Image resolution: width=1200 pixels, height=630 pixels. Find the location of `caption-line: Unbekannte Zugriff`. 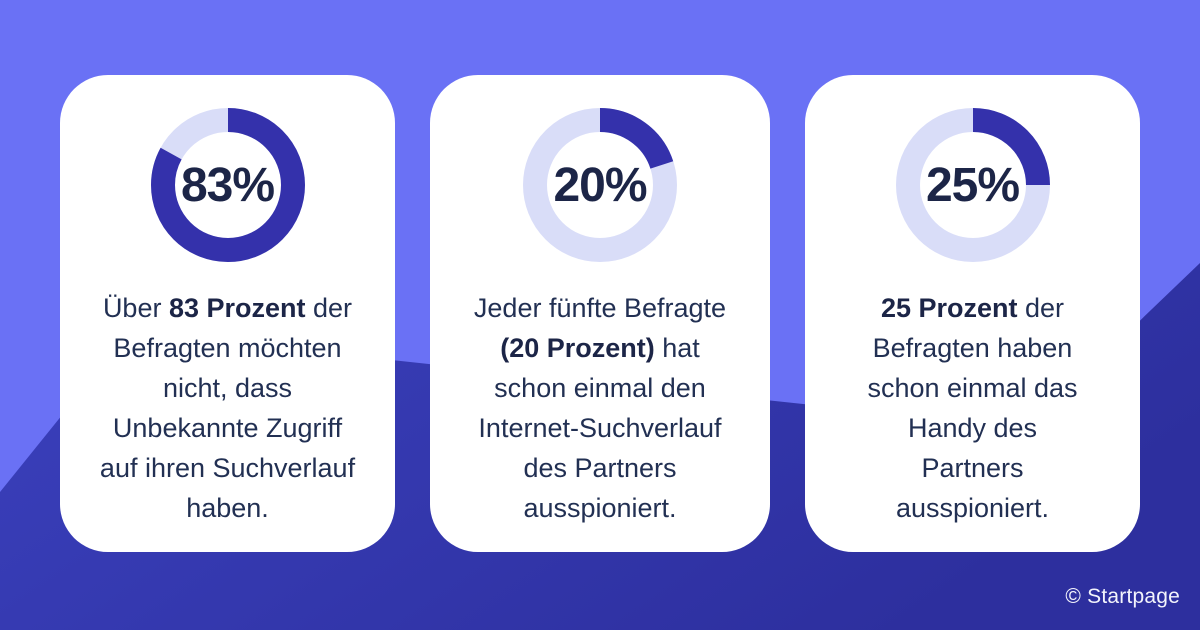

caption-line: Unbekannte Zugriff is located at coordinates (227, 428).